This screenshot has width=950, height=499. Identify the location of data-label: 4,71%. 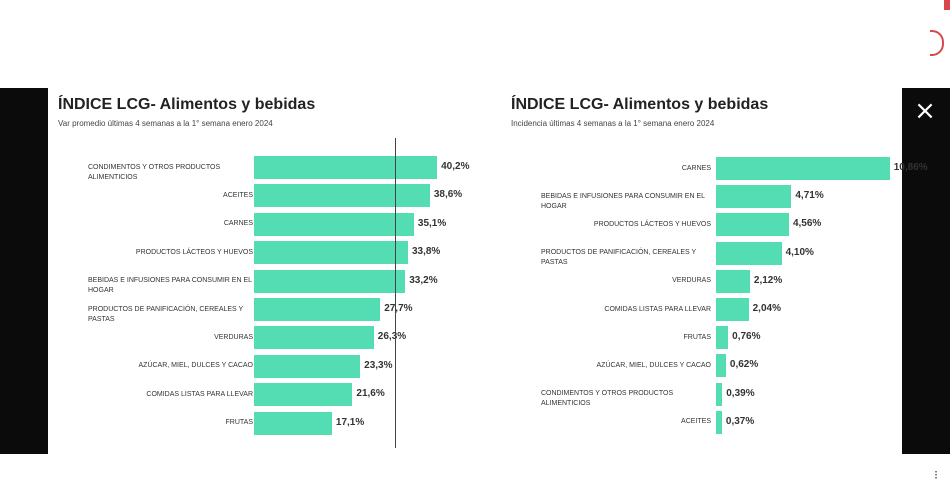
(809, 196).